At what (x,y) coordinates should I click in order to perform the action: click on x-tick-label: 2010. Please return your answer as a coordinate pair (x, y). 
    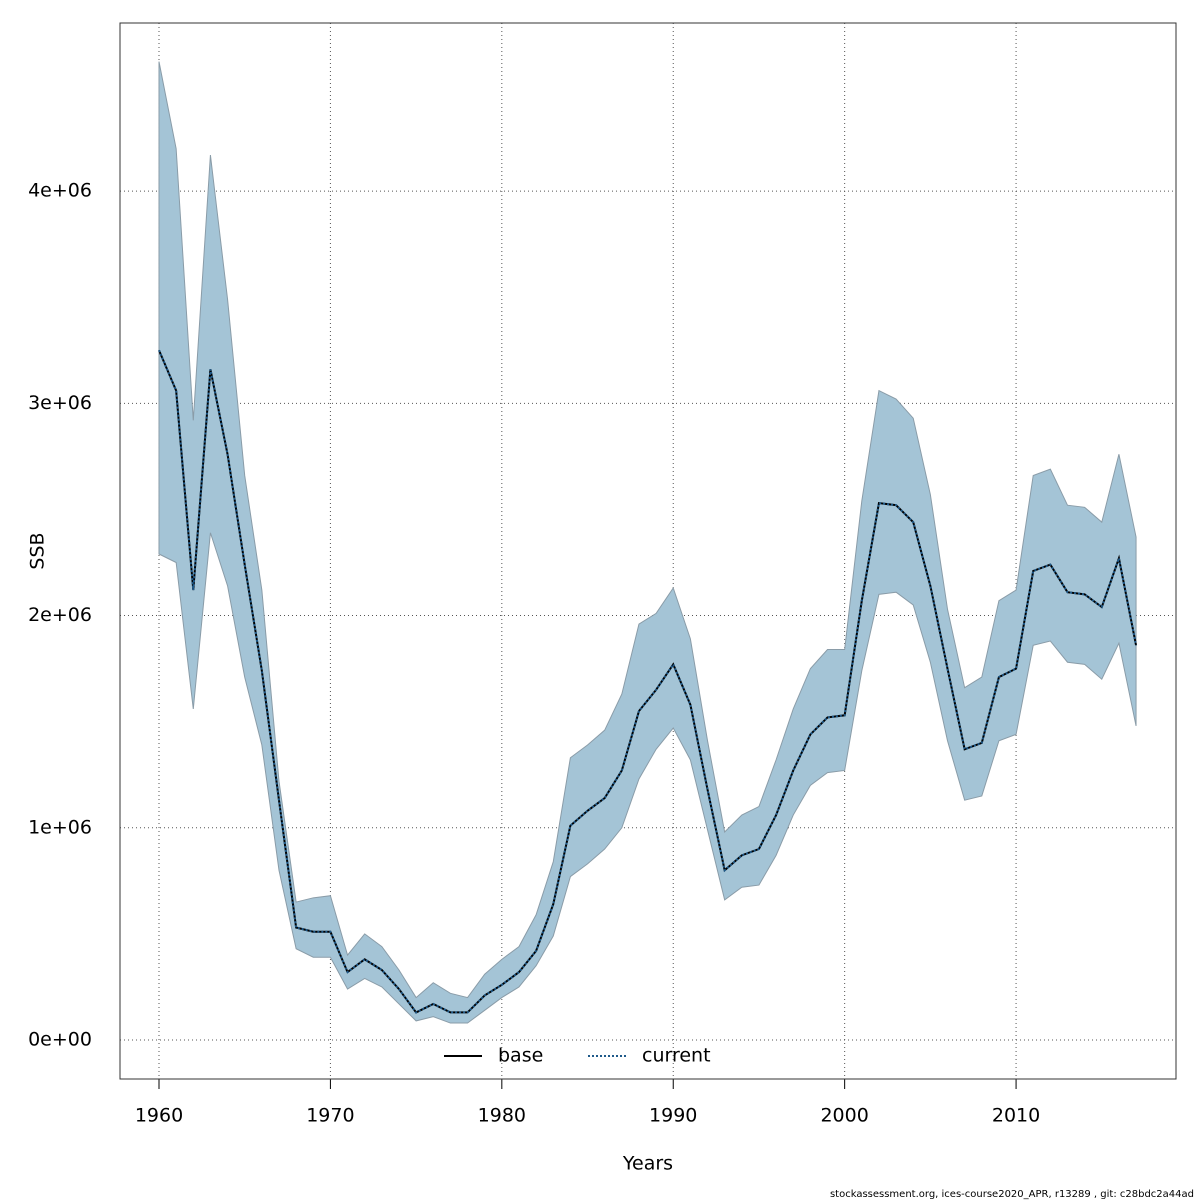
    Looking at the image, I should click on (1016, 1116).